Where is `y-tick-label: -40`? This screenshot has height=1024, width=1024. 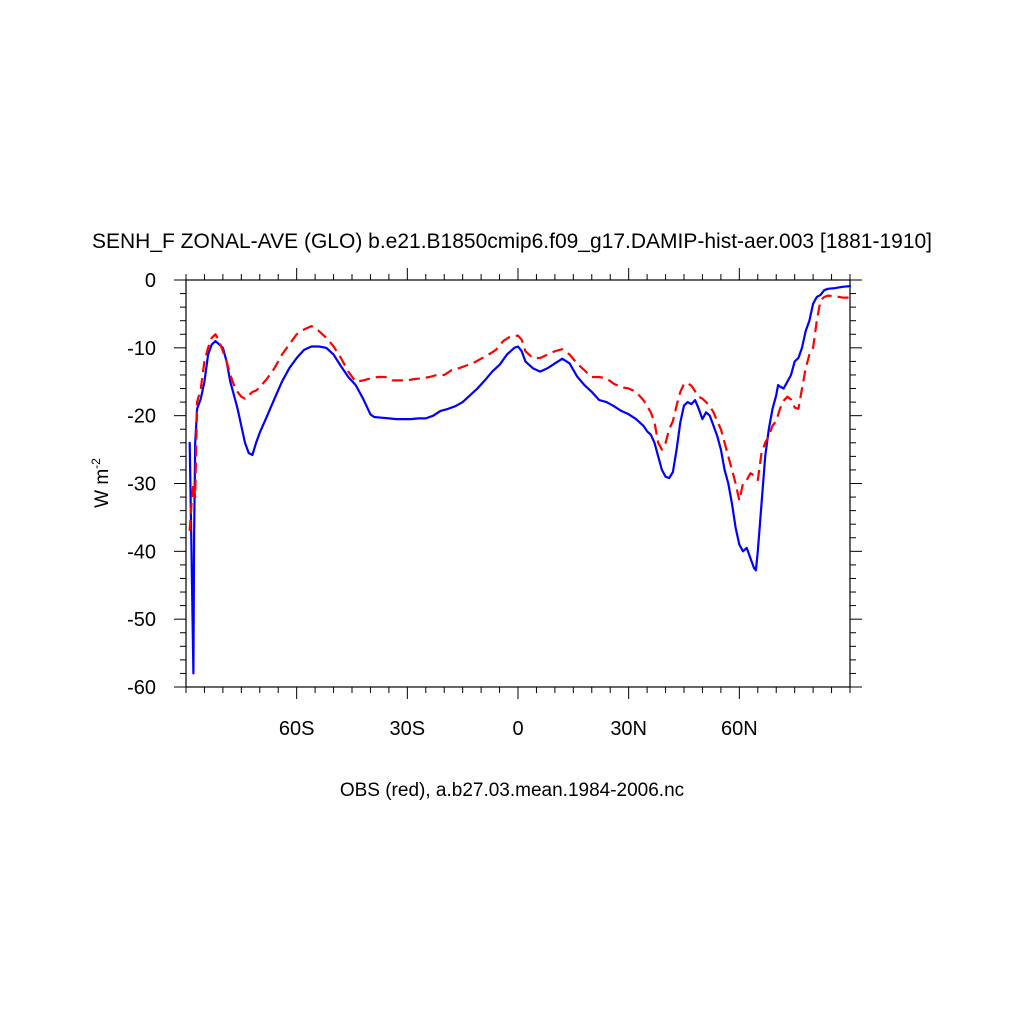 y-tick-label: -40 is located at coordinates (141, 552).